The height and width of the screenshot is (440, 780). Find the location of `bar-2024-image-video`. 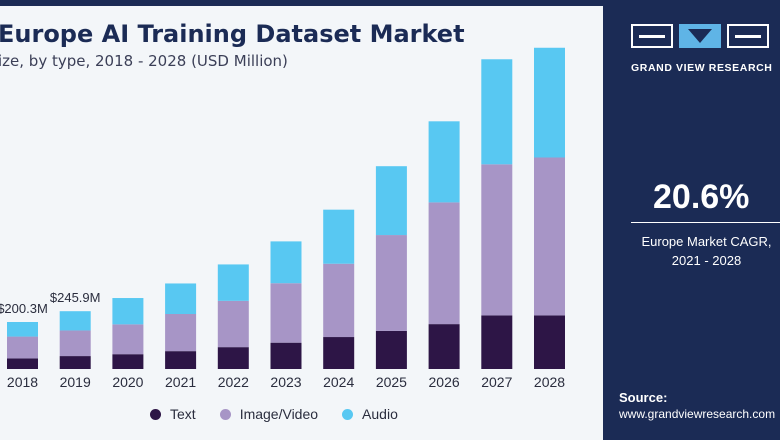

bar-2024-image-video is located at coordinates (339, 300).